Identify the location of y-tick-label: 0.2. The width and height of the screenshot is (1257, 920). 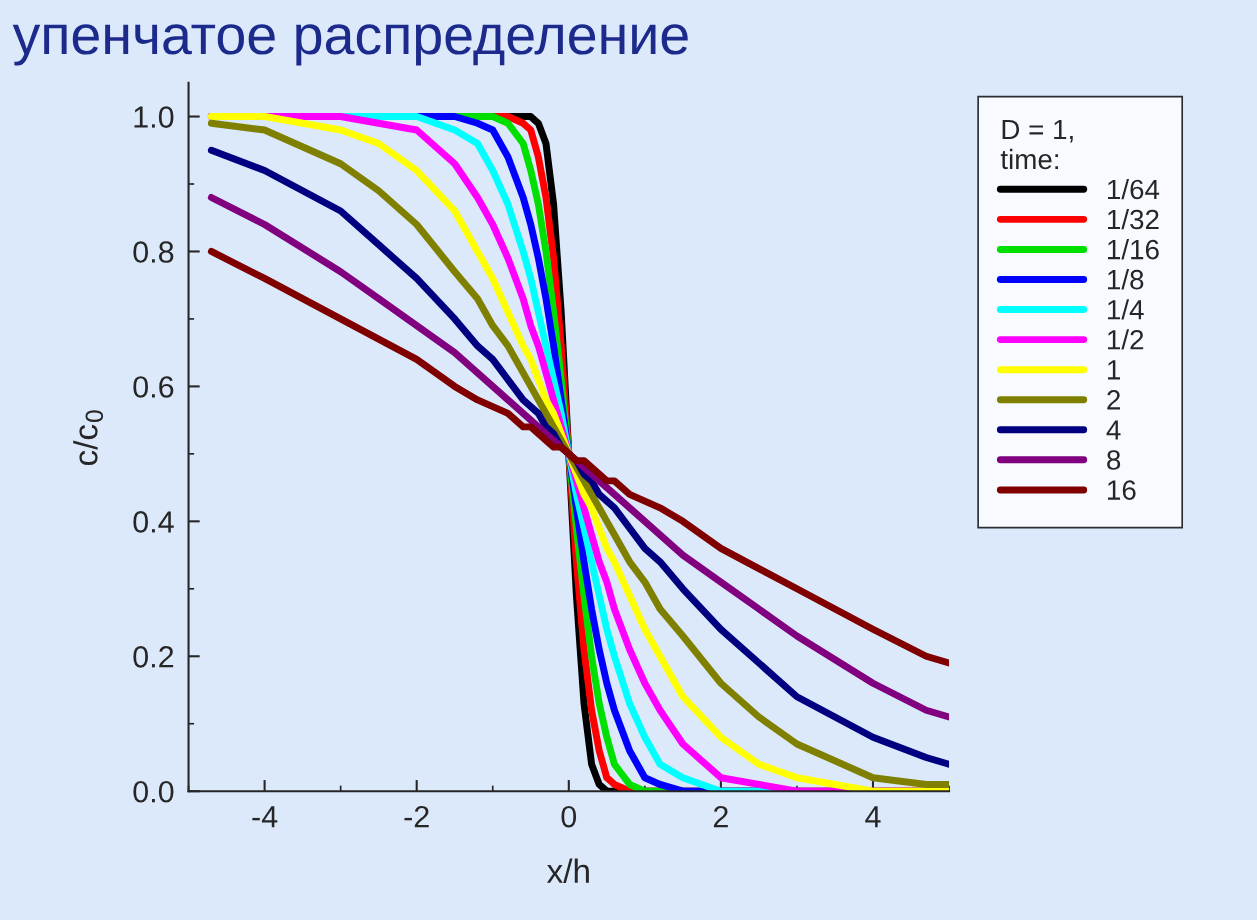
(153, 657).